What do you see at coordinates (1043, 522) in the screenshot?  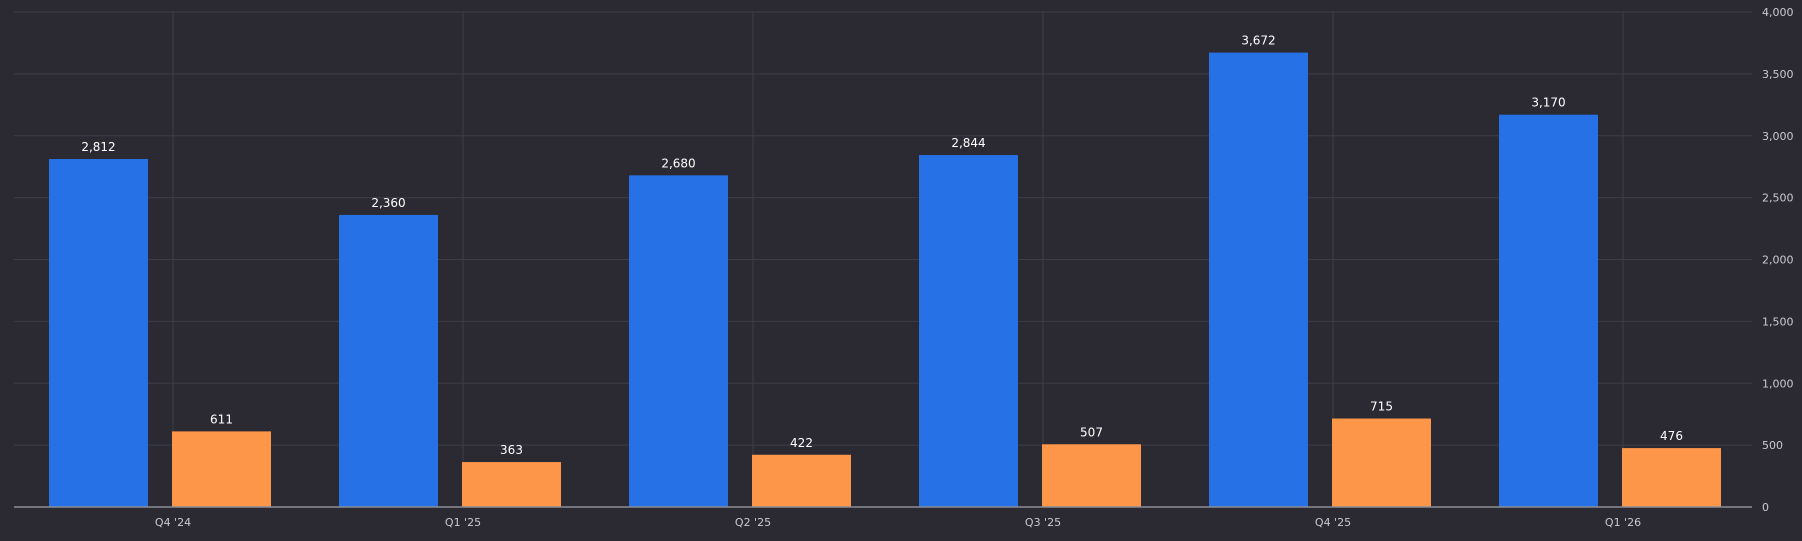 I see `x-tick-label: Q3 '25` at bounding box center [1043, 522].